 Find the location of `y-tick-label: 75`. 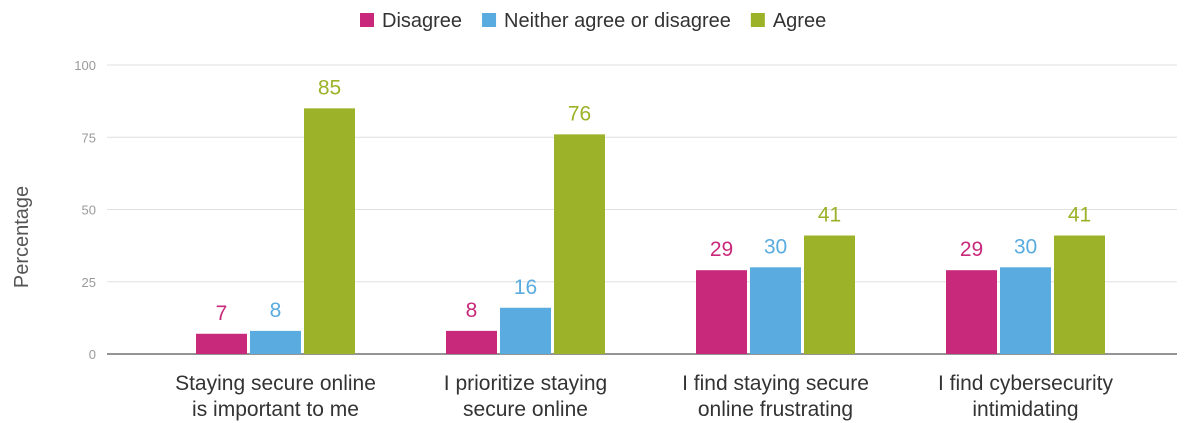

y-tick-label: 75 is located at coordinates (89, 137).